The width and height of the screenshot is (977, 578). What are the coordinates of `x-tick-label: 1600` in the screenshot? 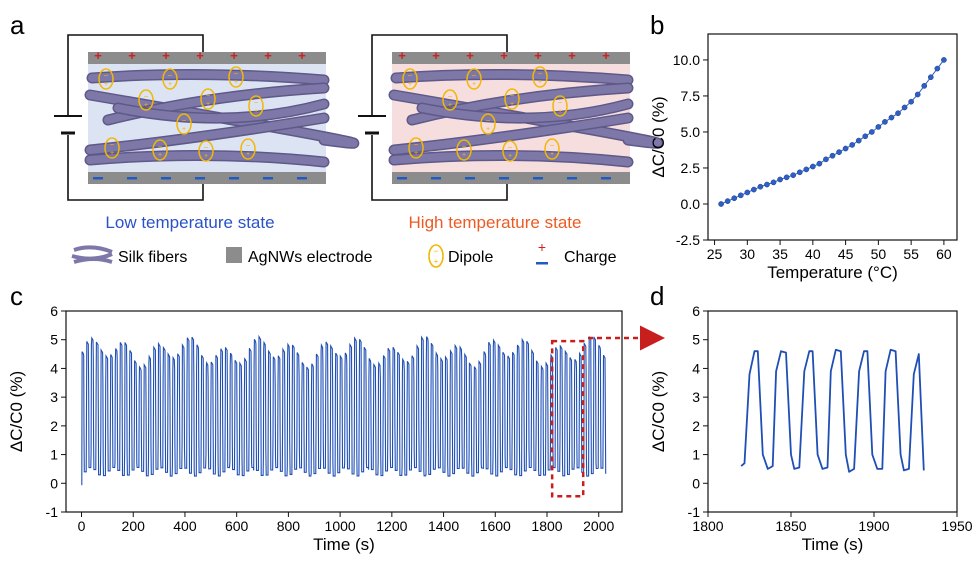 It's located at (495, 526).